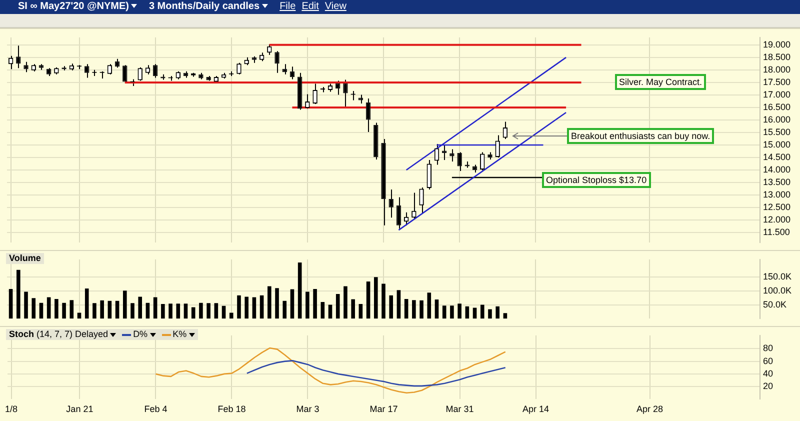  Describe the element at coordinates (777, 290) in the screenshot. I see `y-tick-label: 100.0K` at that location.